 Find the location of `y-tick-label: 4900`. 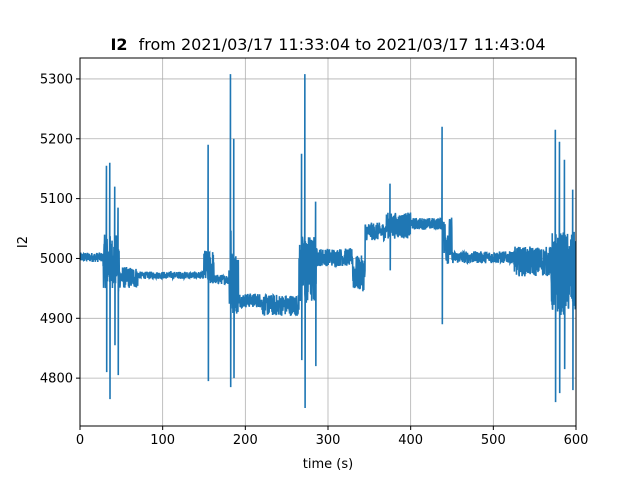

y-tick-label: 4900 is located at coordinates (56, 319).